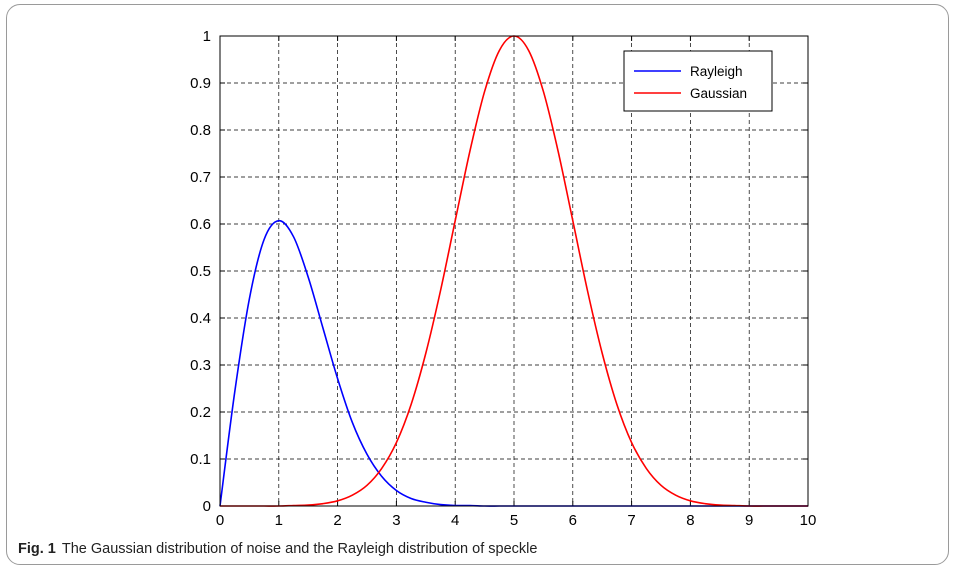 This screenshot has width=955, height=569. I want to click on y-tick-label: 0.4, so click(200, 318).